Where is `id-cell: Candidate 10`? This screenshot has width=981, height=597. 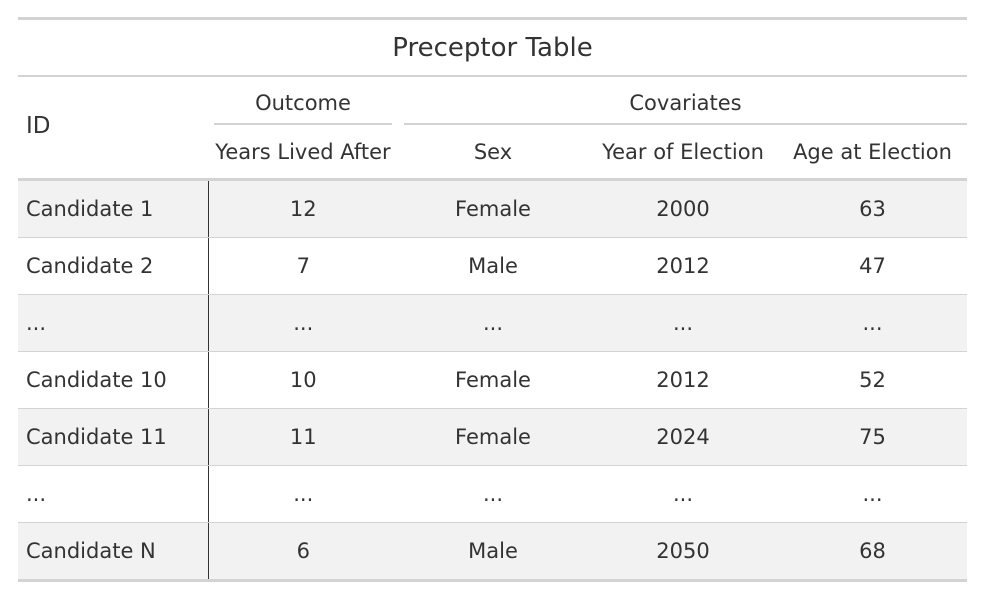
id-cell: Candidate 10 is located at coordinates (113, 380).